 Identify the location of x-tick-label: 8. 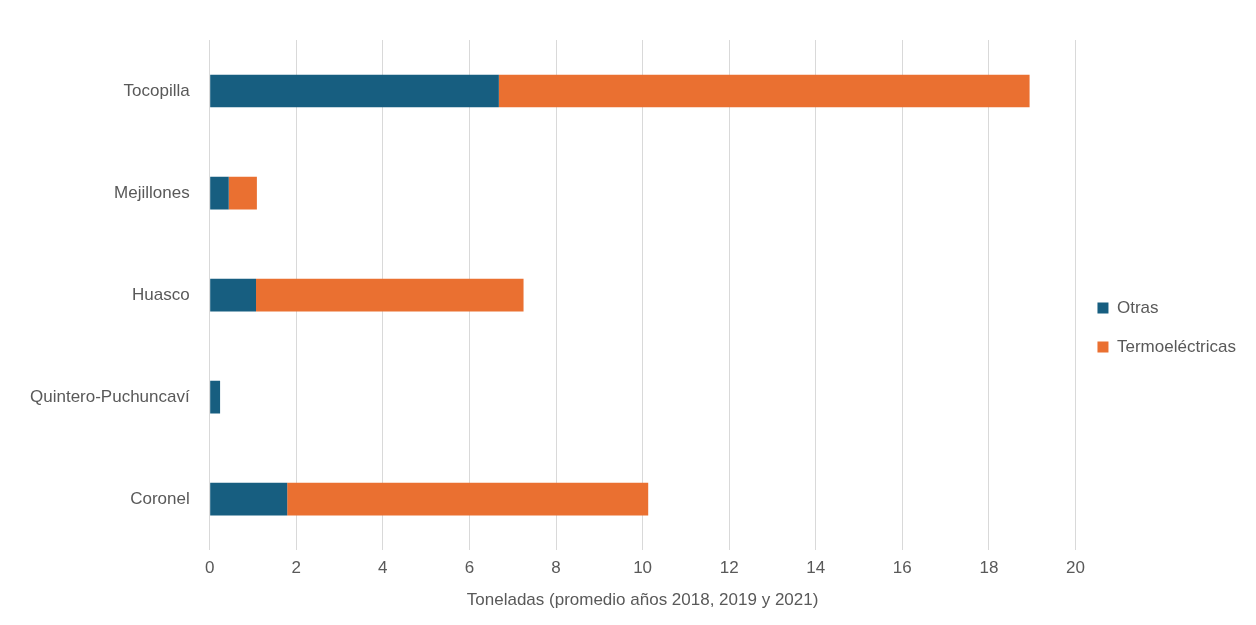
(556, 568).